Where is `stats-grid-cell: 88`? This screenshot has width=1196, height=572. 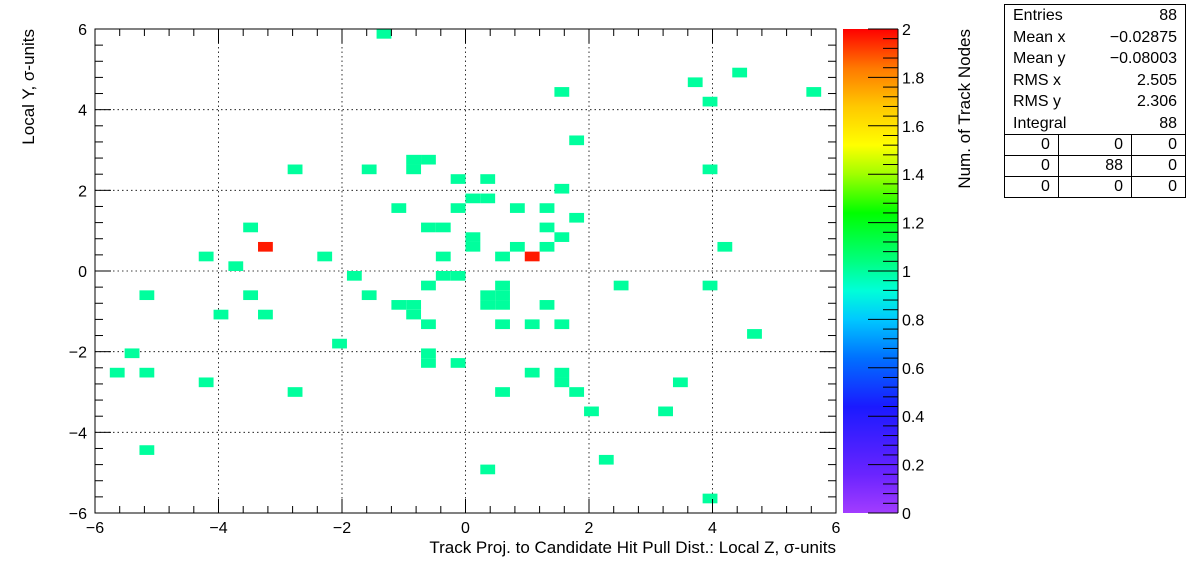 stats-grid-cell: 88 is located at coordinates (1094, 166).